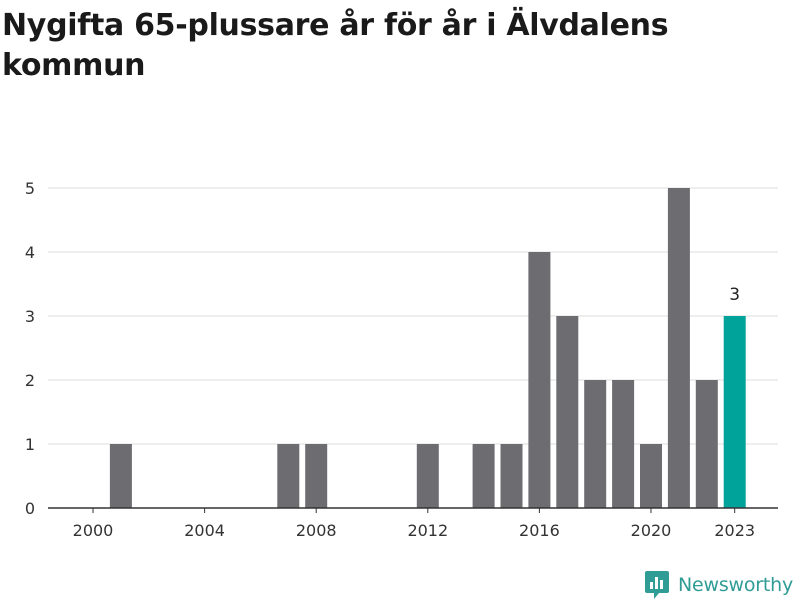 This screenshot has width=800, height=600. Describe the element at coordinates (595, 444) in the screenshot. I see `bar-2018` at that location.